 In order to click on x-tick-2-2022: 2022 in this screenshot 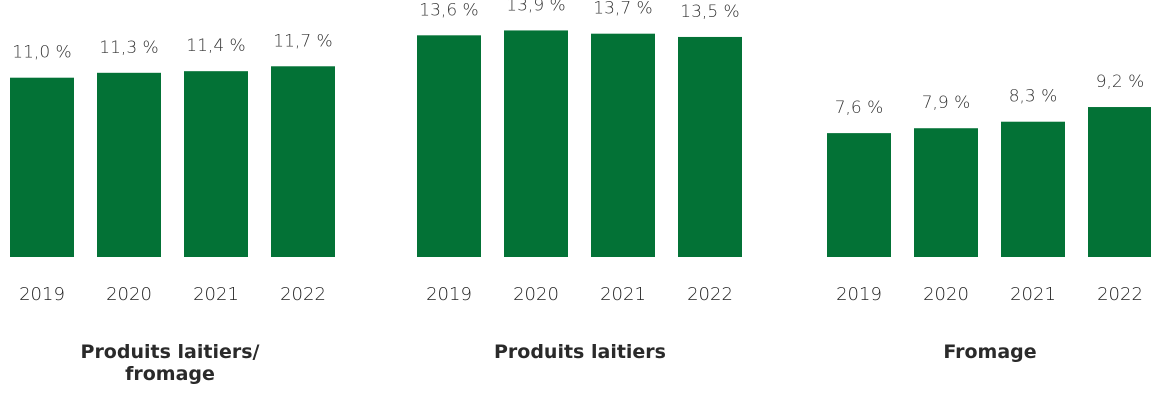, I will do `click(1120, 294)`.